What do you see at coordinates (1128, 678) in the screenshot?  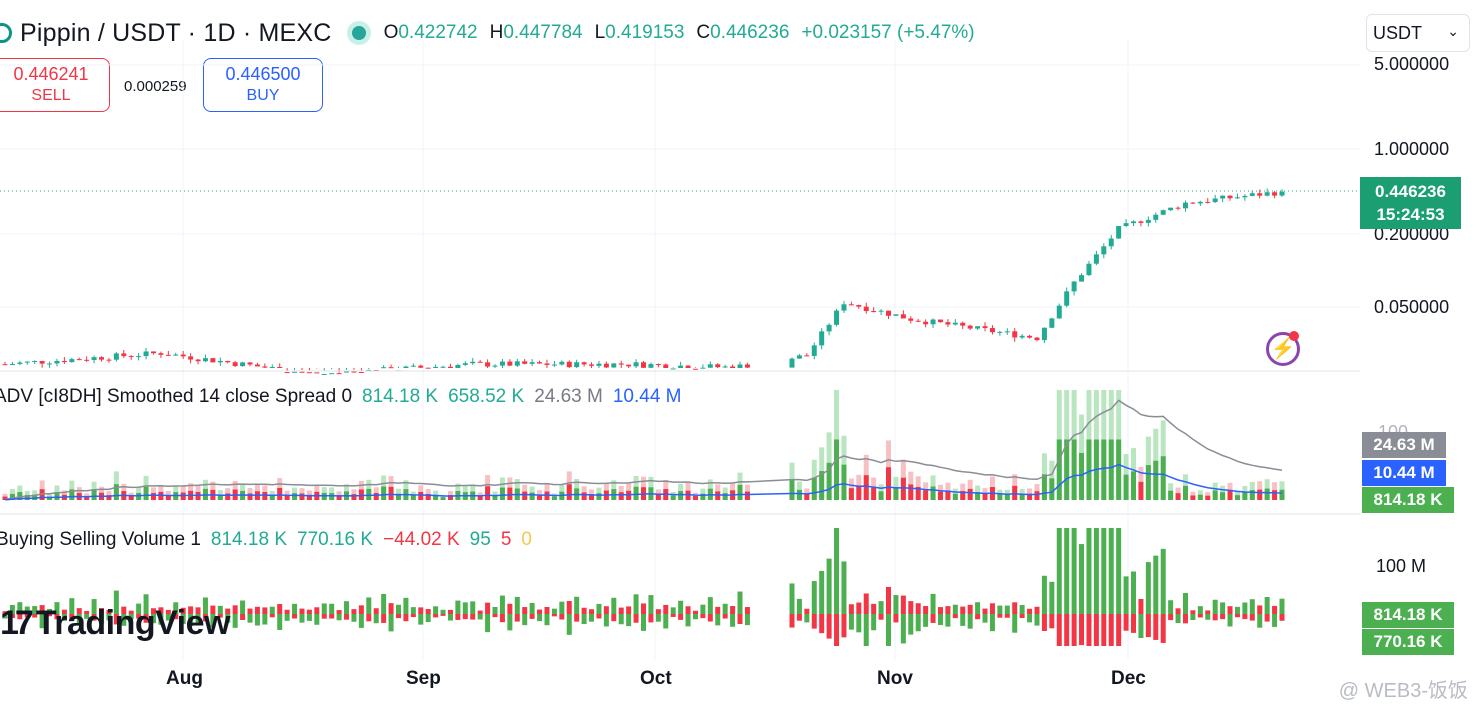 I see `month-dec: Dec` at bounding box center [1128, 678].